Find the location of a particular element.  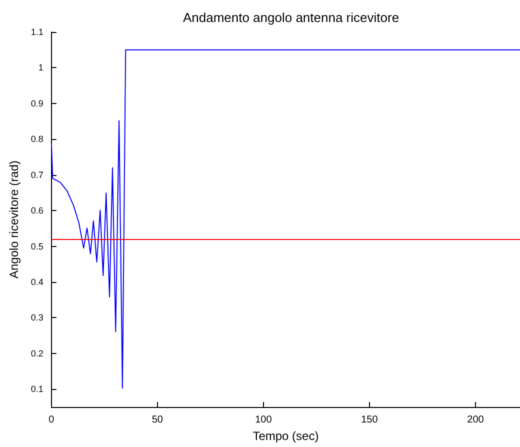

chart-title: Andamento angolo antenna ricevitore is located at coordinates (291, 17).